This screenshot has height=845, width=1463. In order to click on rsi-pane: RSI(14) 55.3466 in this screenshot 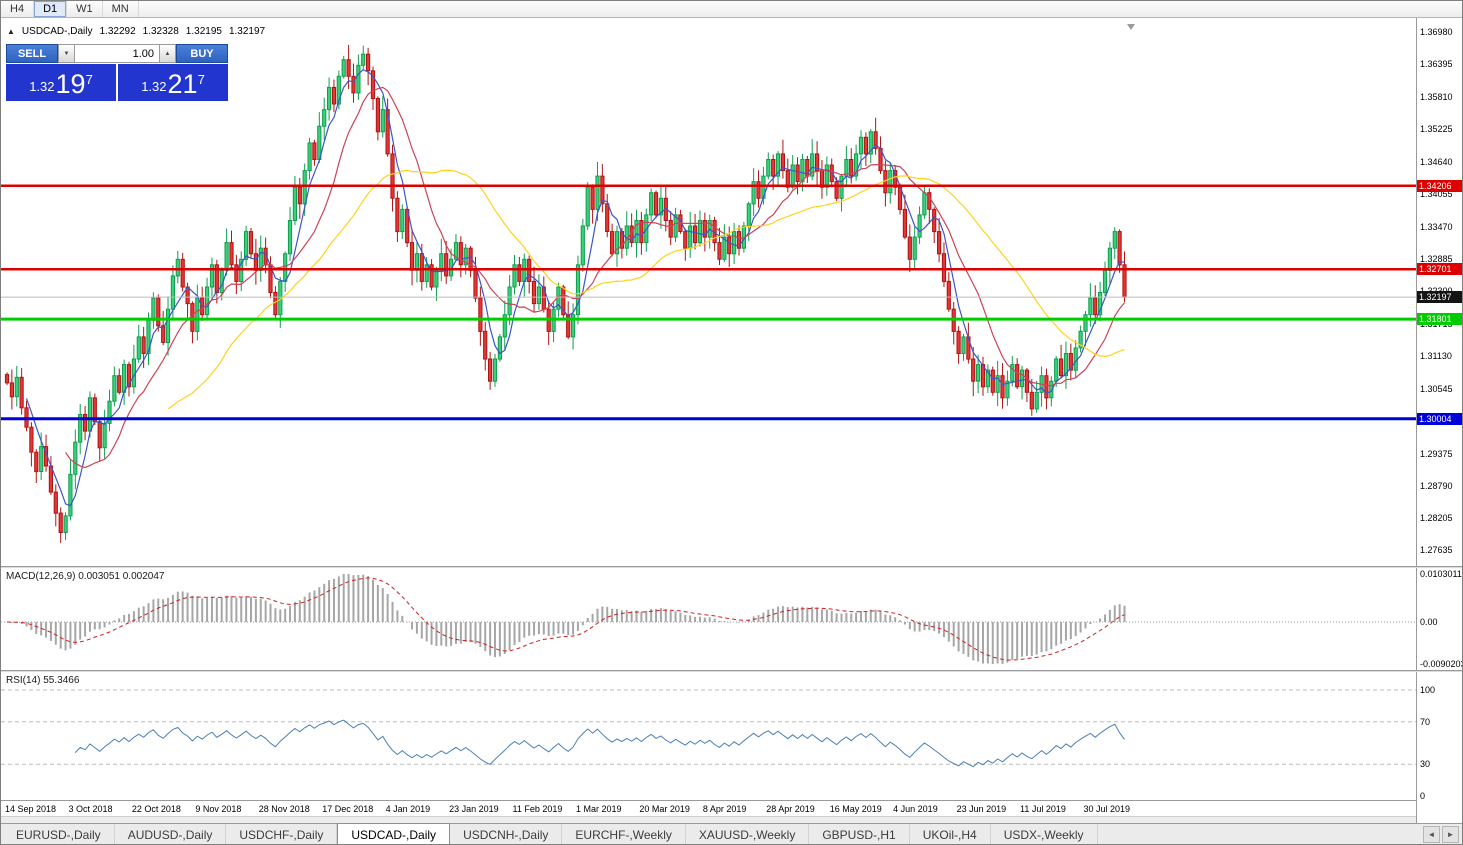, I will do `click(708, 736)`.